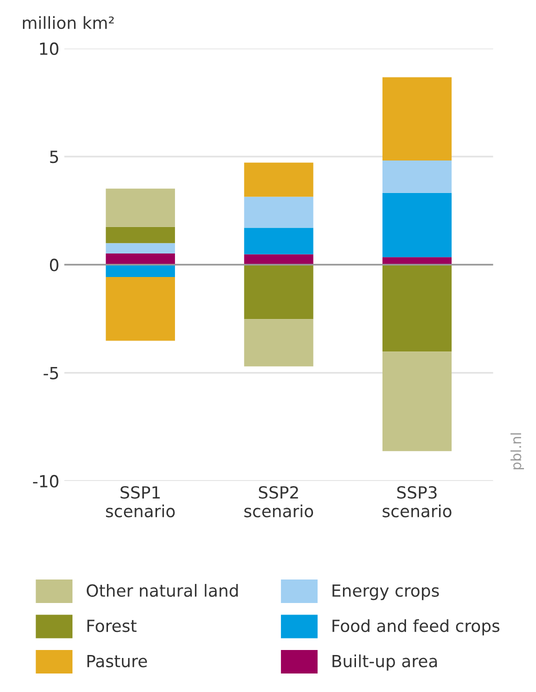  I want to click on y-tick-label: 5, so click(54, 157).